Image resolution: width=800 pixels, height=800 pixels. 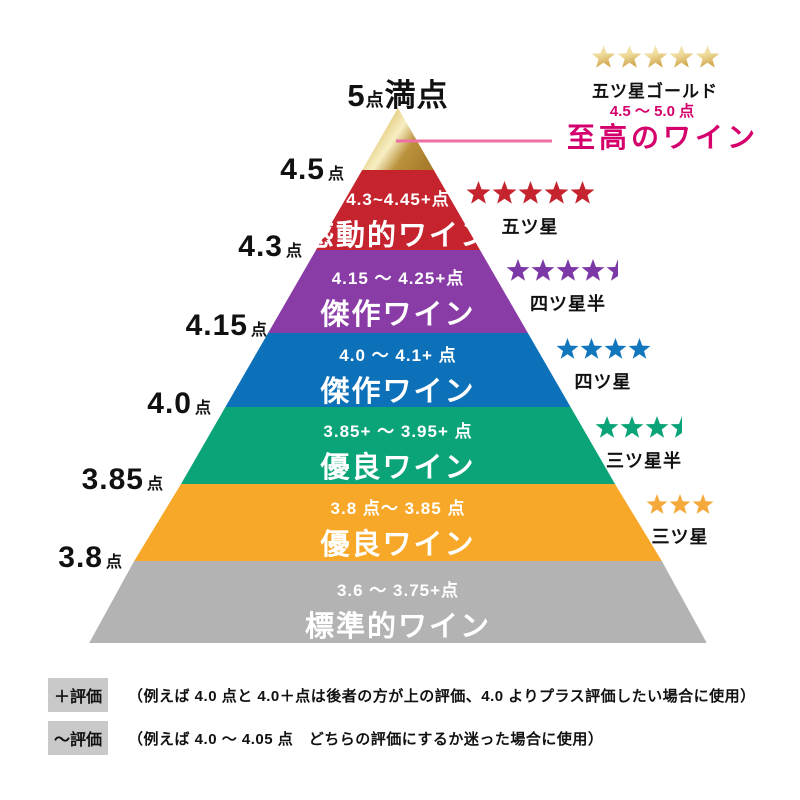 I want to click on rating-label: 五ツ星ゴールド, so click(x=655, y=91).